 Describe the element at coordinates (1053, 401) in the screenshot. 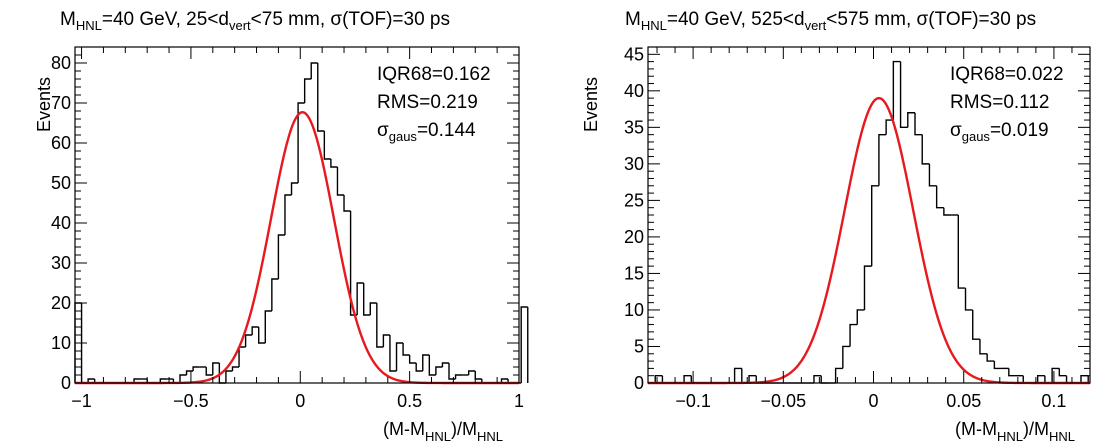

I see `x-tick-label: 0.1` at that location.